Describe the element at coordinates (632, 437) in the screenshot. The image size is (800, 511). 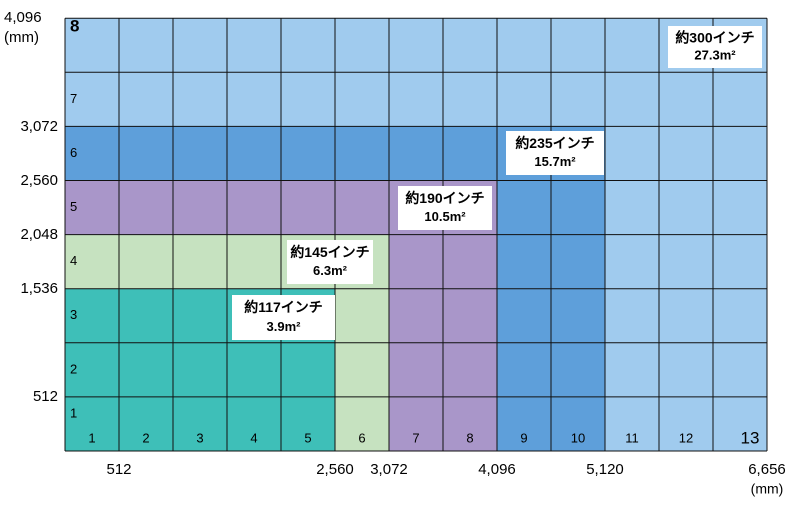
I see `column-number: 11` at that location.